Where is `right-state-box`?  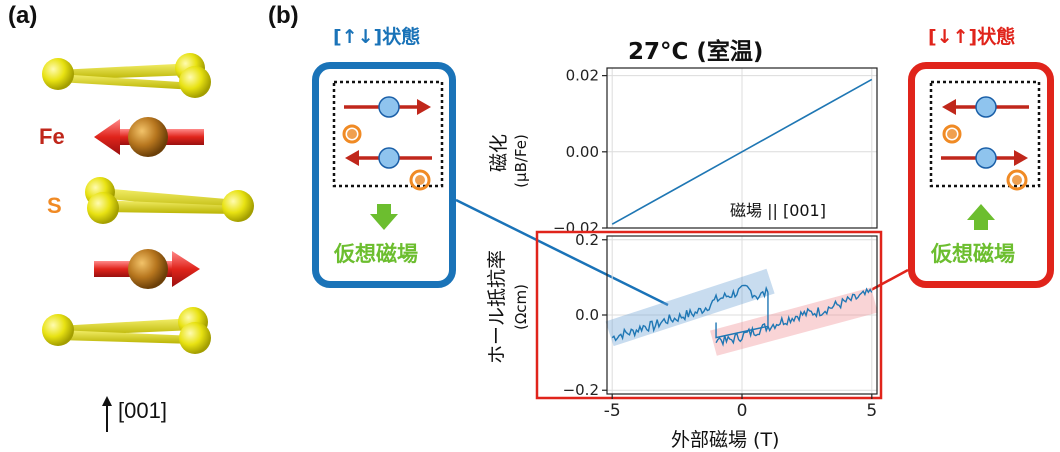 right-state-box is located at coordinates (981, 175).